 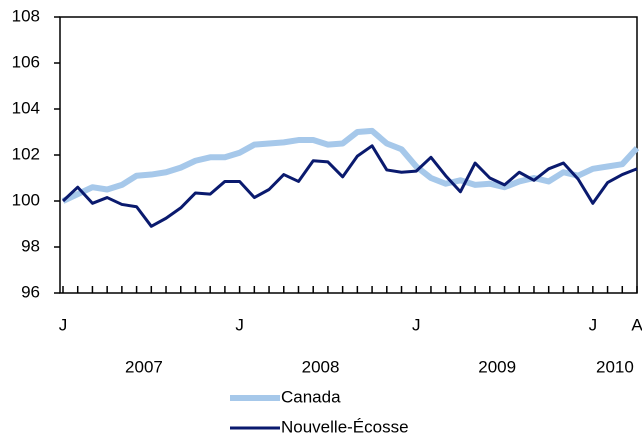 I want to click on year-label: 2008, so click(x=321, y=366).